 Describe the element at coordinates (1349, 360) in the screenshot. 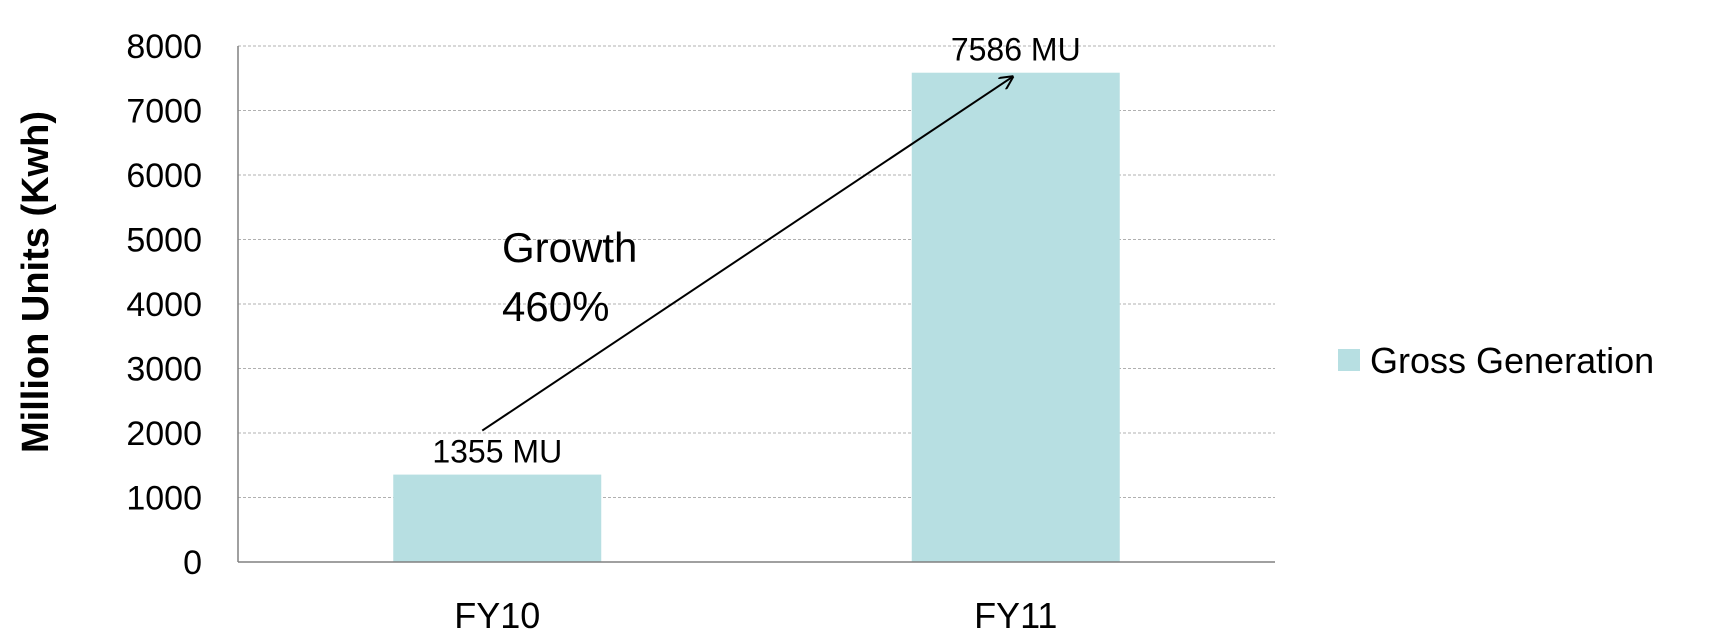

I see `legend-swatch` at that location.